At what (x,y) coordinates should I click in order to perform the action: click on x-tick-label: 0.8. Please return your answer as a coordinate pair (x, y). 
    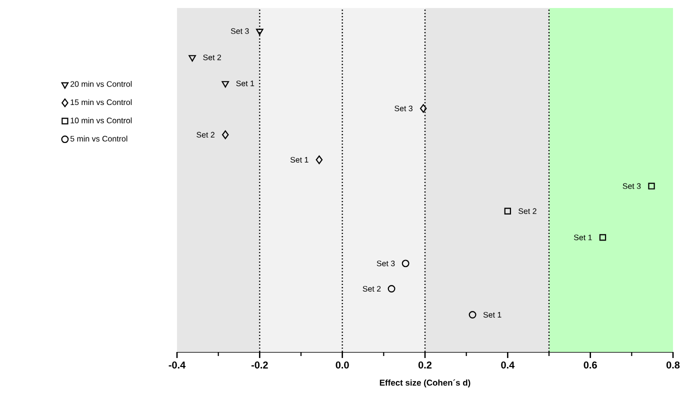
    Looking at the image, I should click on (673, 365).